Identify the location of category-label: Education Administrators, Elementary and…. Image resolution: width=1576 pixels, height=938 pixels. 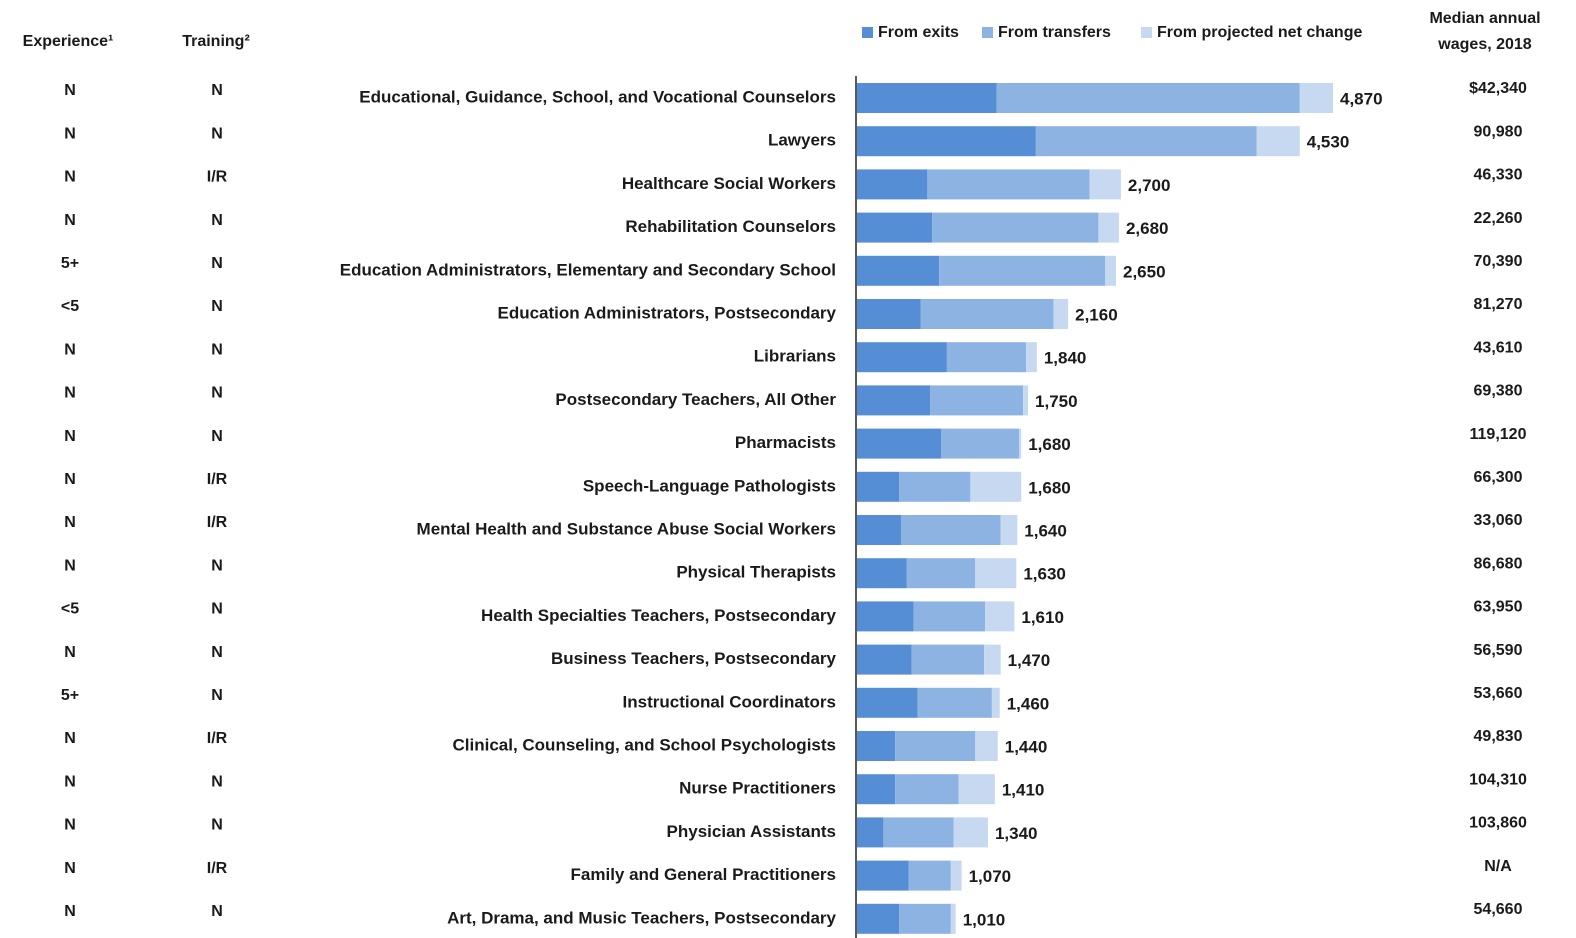
(588, 269).